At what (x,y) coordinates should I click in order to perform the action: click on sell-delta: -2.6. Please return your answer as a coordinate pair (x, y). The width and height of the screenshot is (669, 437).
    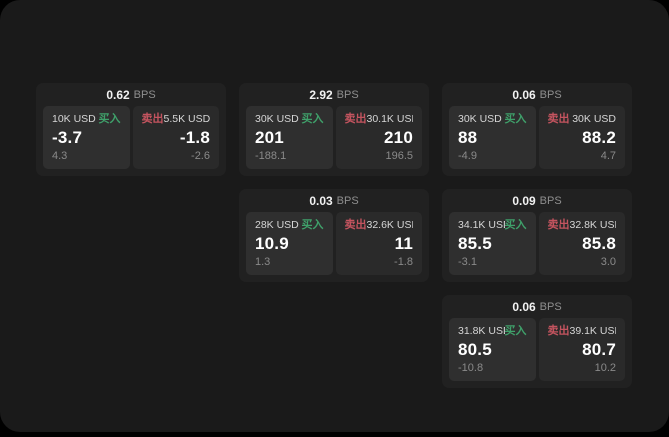
    Looking at the image, I should click on (200, 156).